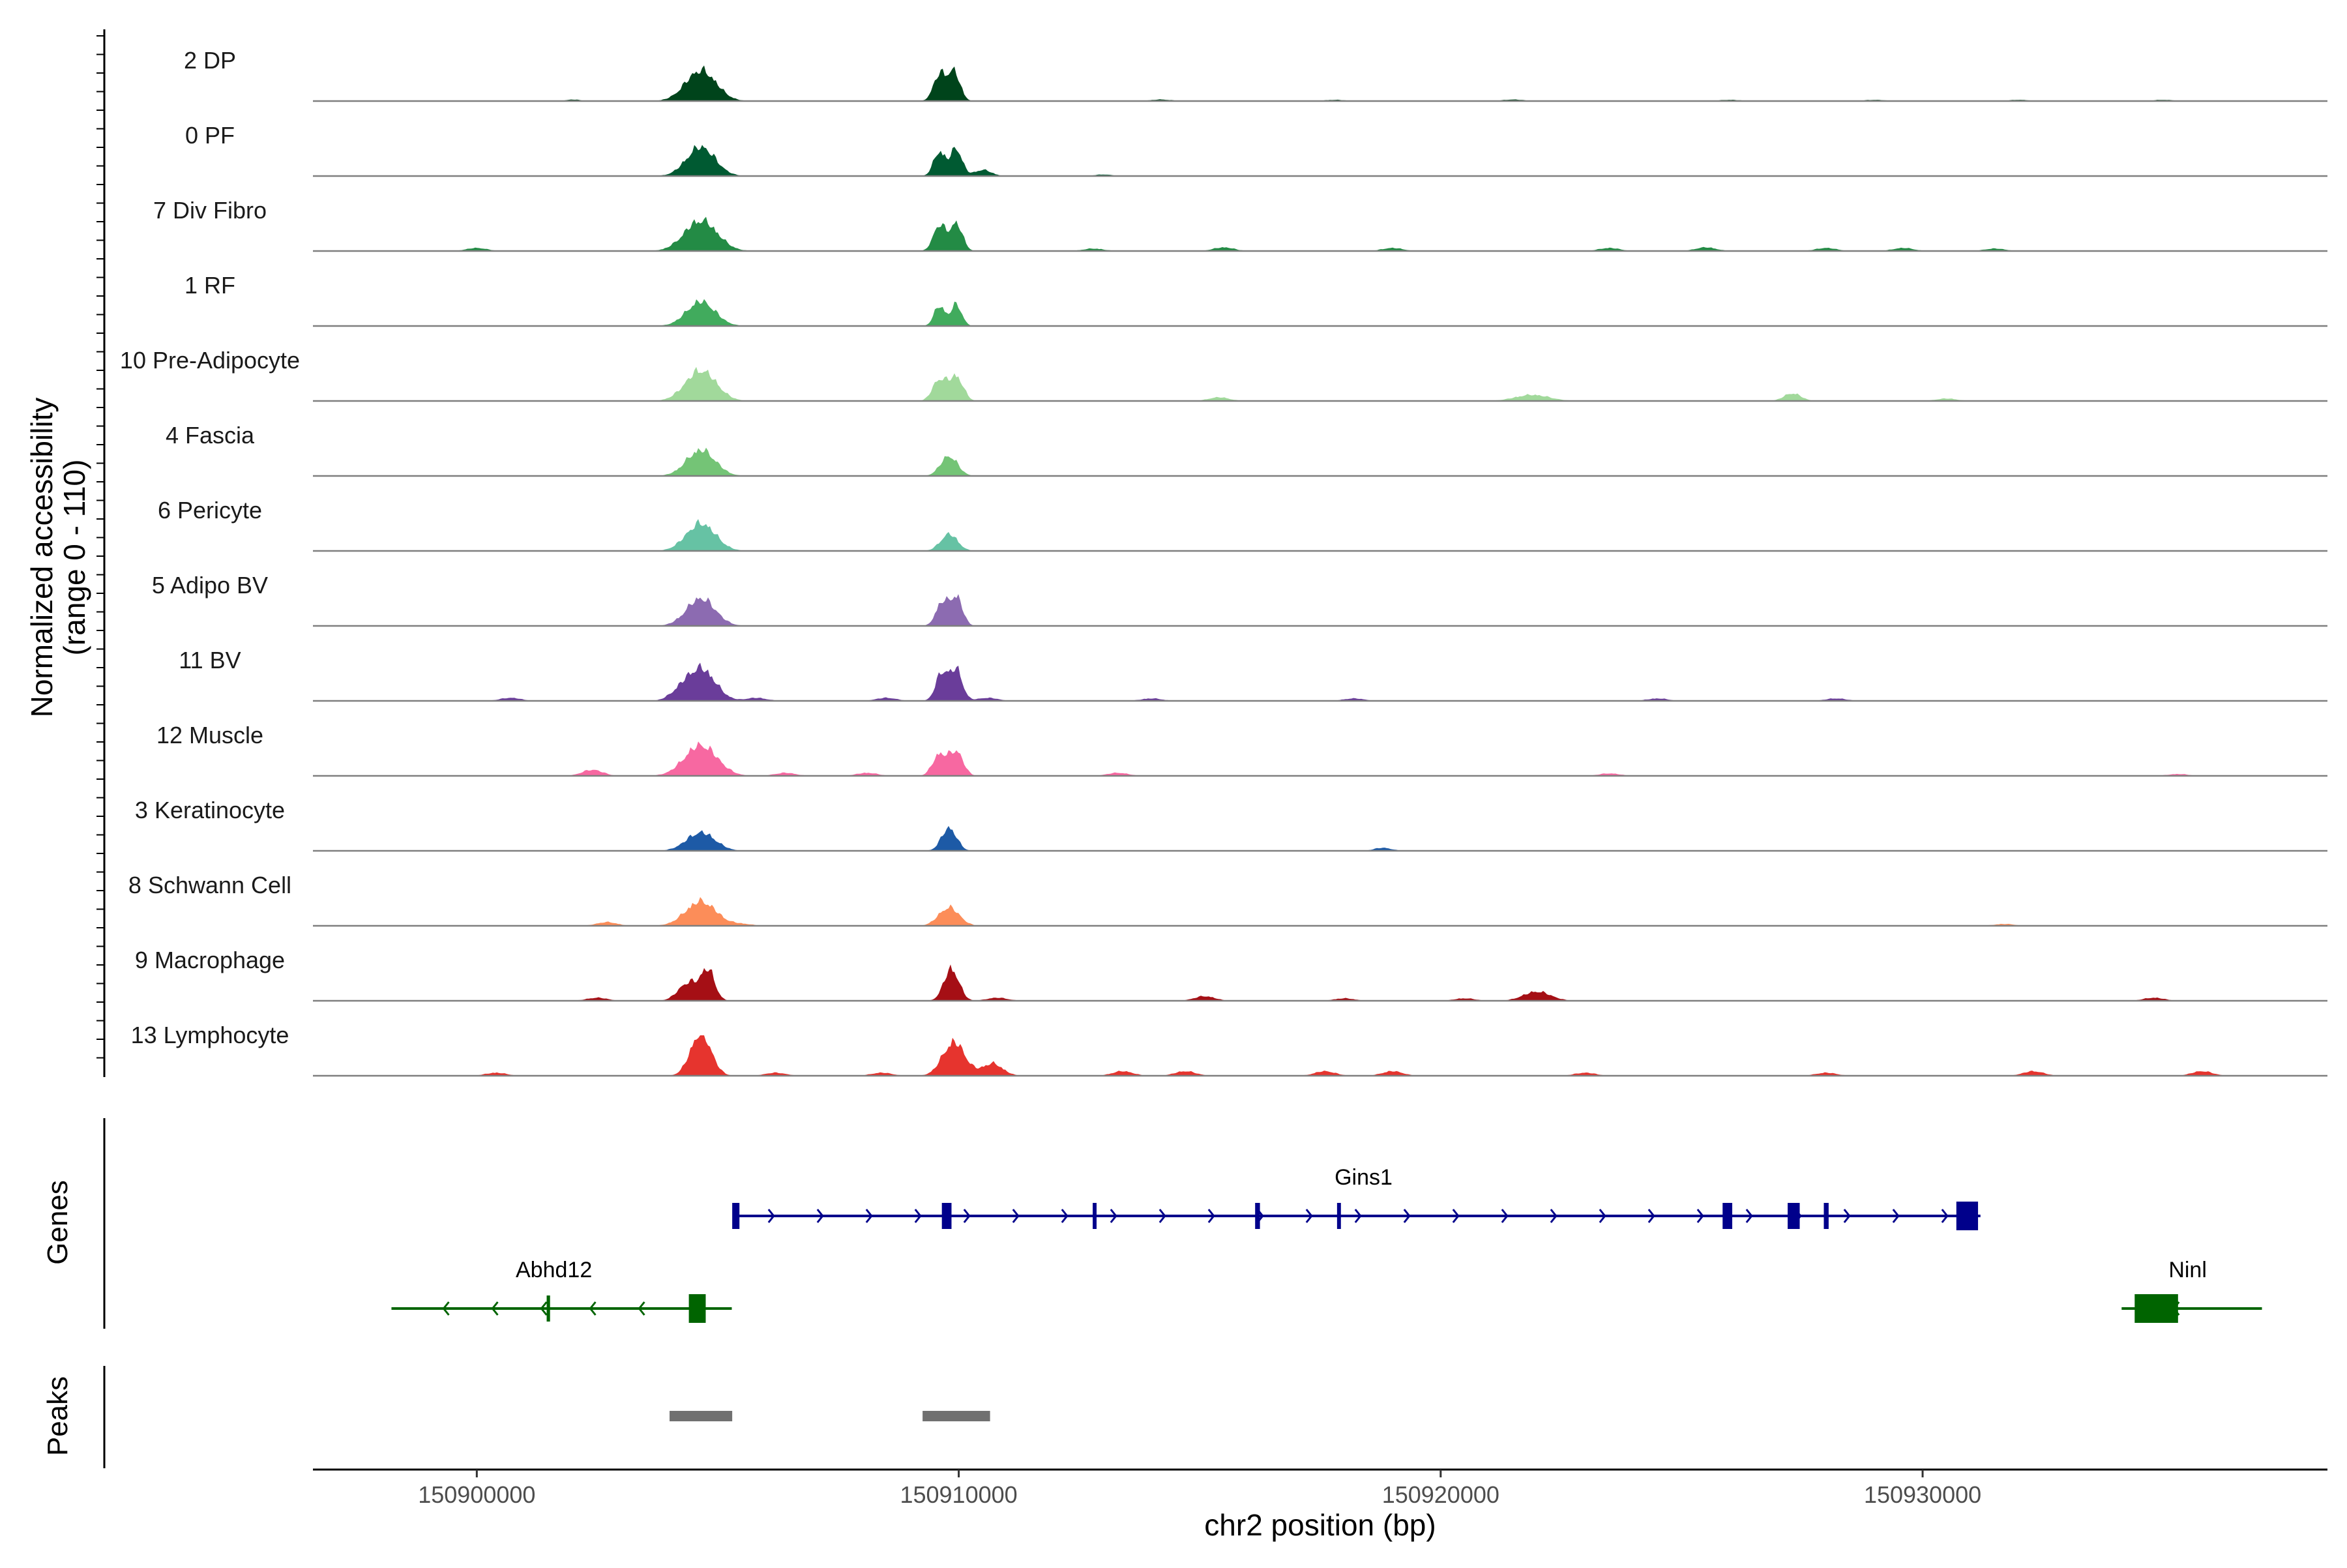 The width and height of the screenshot is (2347, 1568). I want to click on track-label: 6 Pericyte, so click(210, 511).